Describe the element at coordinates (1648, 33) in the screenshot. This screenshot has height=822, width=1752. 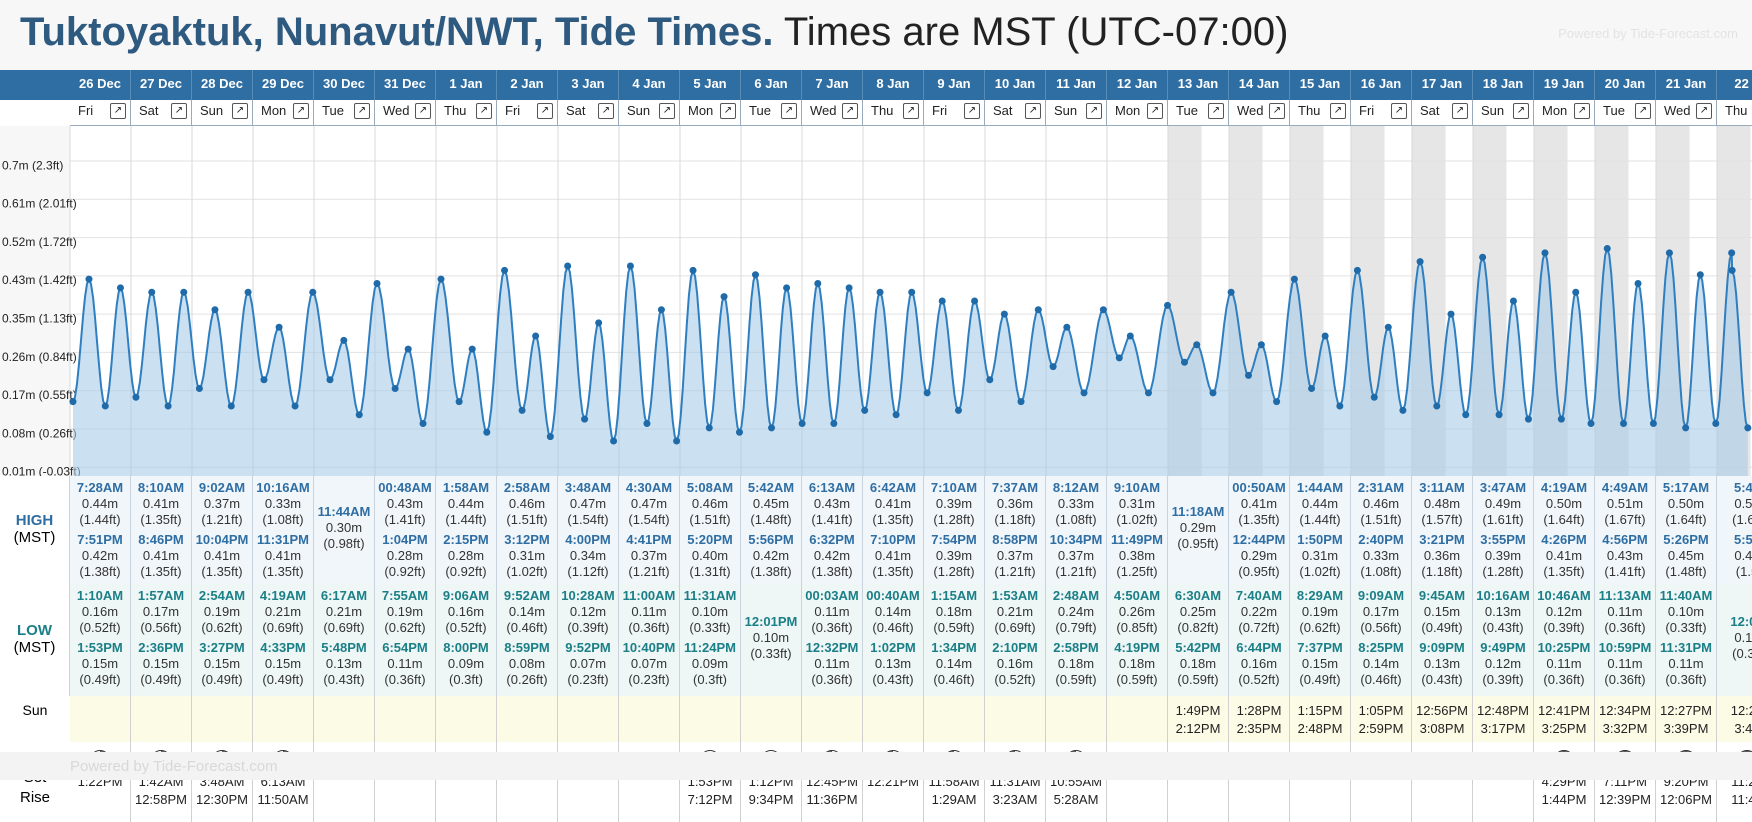
I see `powered-by-text: Powered by Tide-Forecast.com` at that location.